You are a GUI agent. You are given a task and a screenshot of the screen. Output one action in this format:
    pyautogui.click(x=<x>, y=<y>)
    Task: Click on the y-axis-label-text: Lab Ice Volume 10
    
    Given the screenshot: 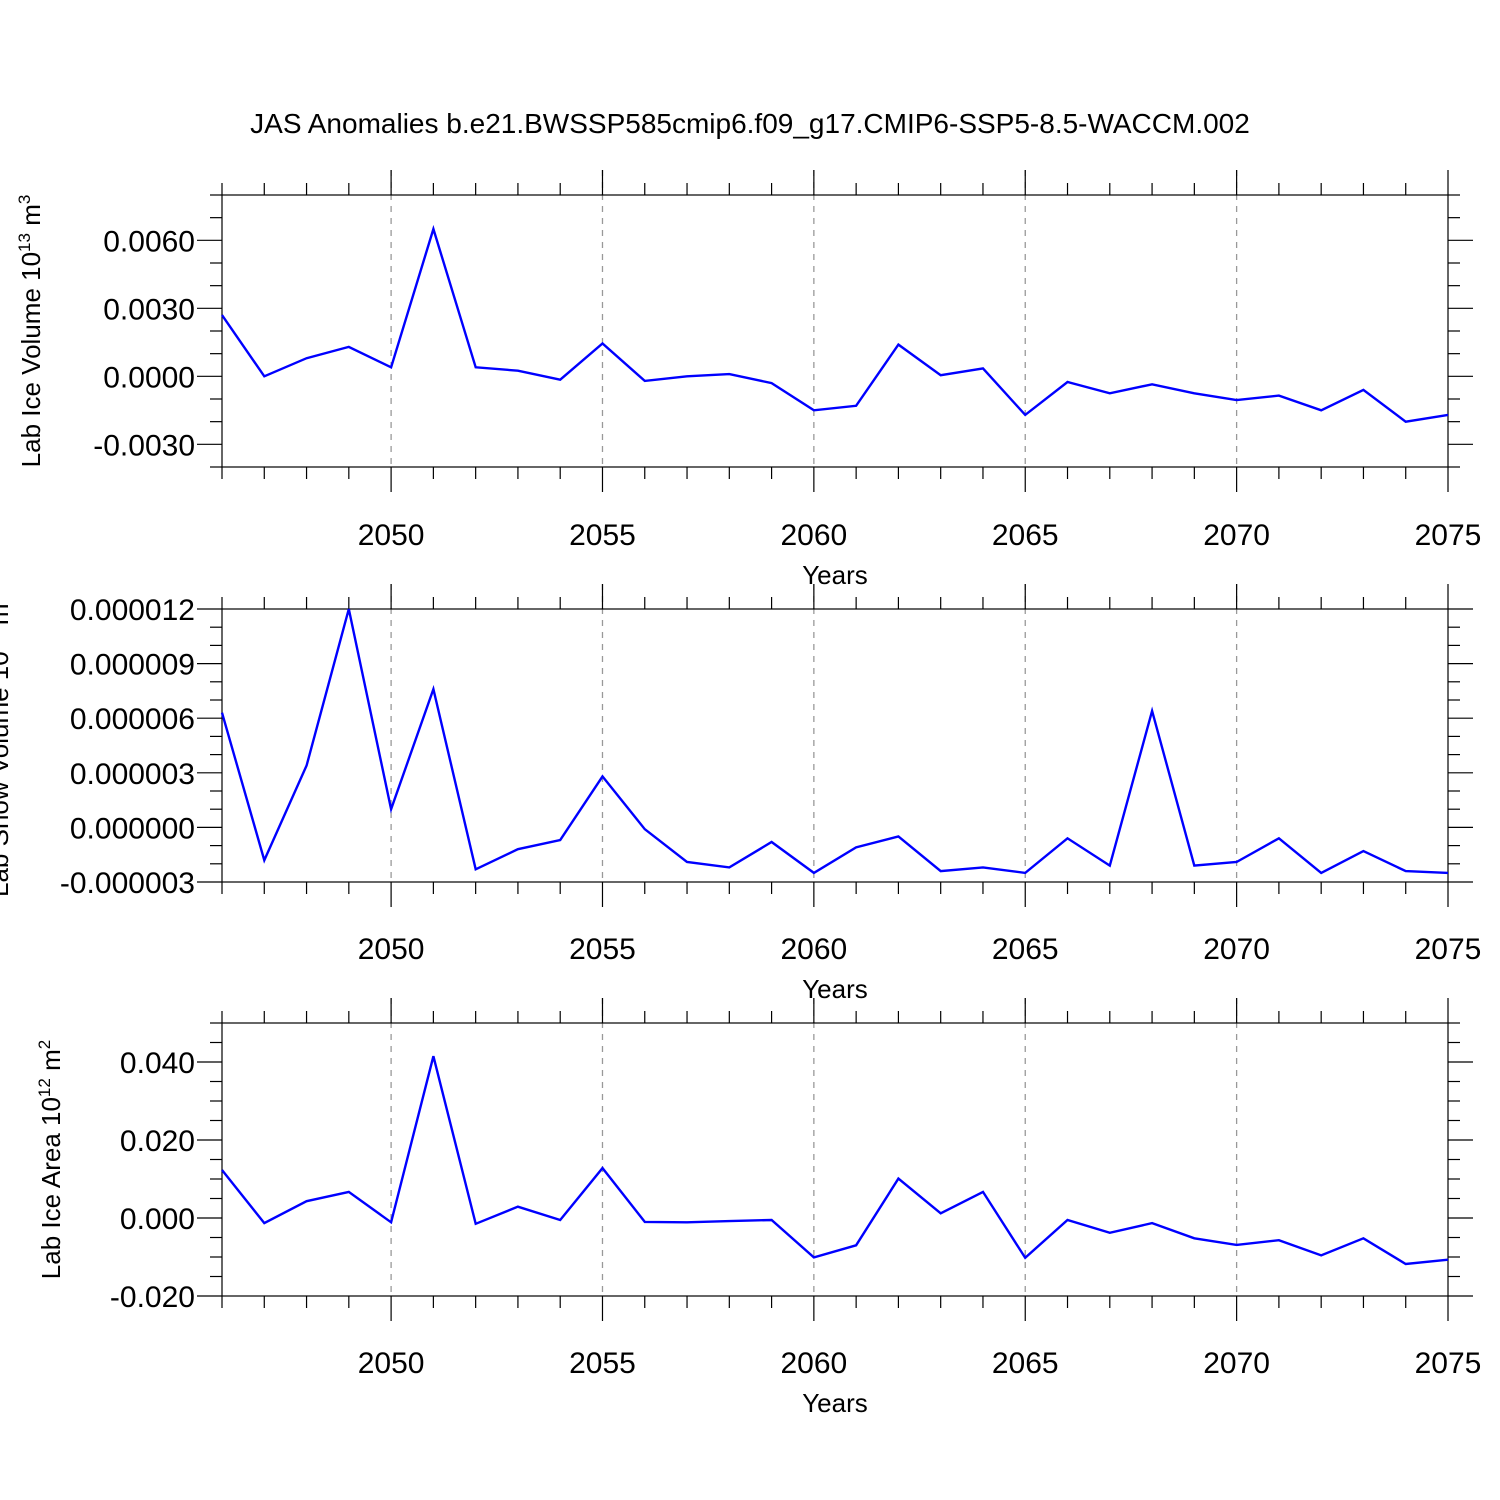 What is the action you would take?
    pyautogui.click(x=31, y=359)
    